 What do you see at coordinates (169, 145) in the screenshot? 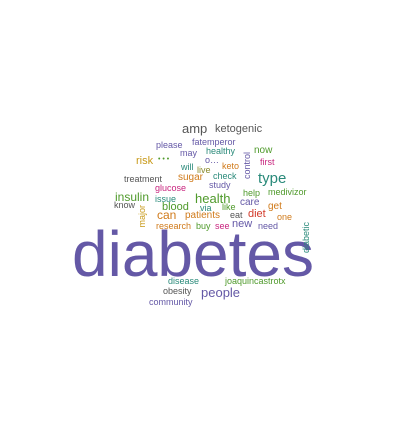
I see `word-please: please` at bounding box center [169, 145].